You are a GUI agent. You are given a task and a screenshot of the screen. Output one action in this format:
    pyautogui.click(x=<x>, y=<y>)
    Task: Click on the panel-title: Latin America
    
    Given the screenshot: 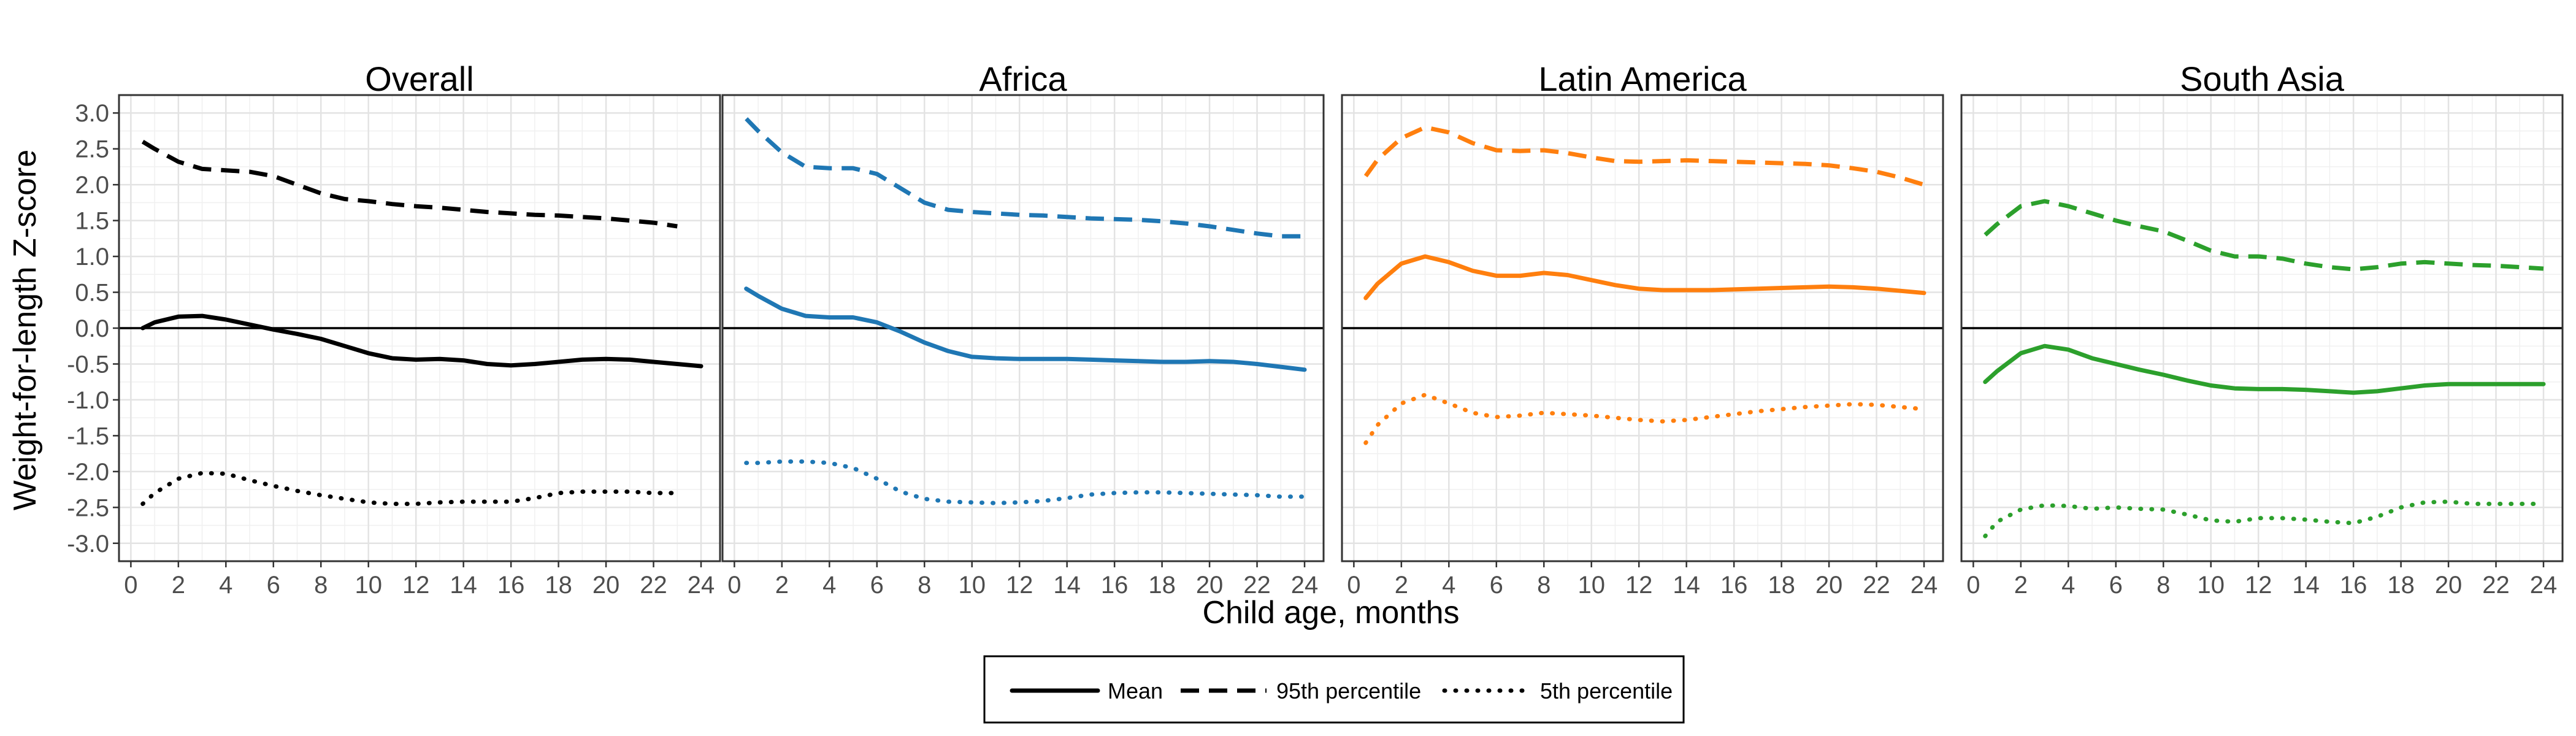 What is the action you would take?
    pyautogui.click(x=1642, y=78)
    